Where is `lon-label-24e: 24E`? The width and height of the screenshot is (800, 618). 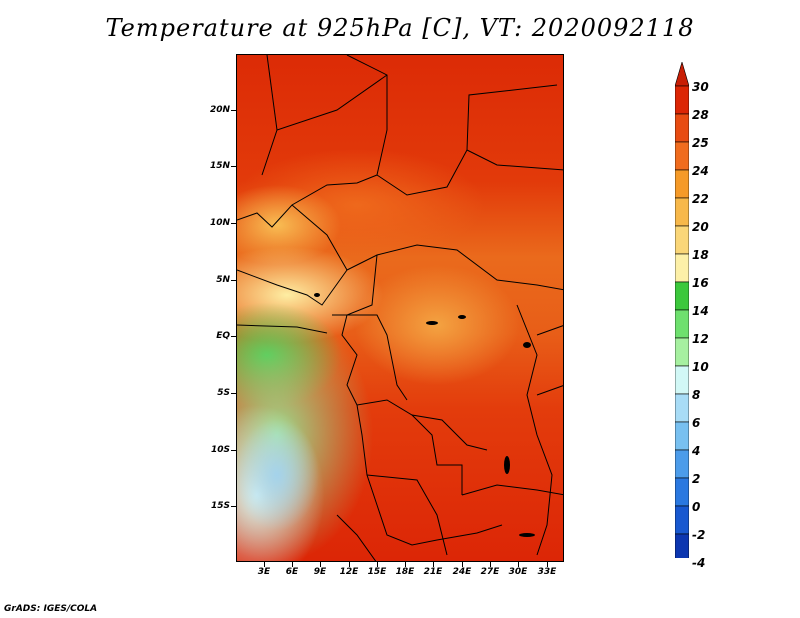 lon-label-24e: 24E is located at coordinates (462, 572).